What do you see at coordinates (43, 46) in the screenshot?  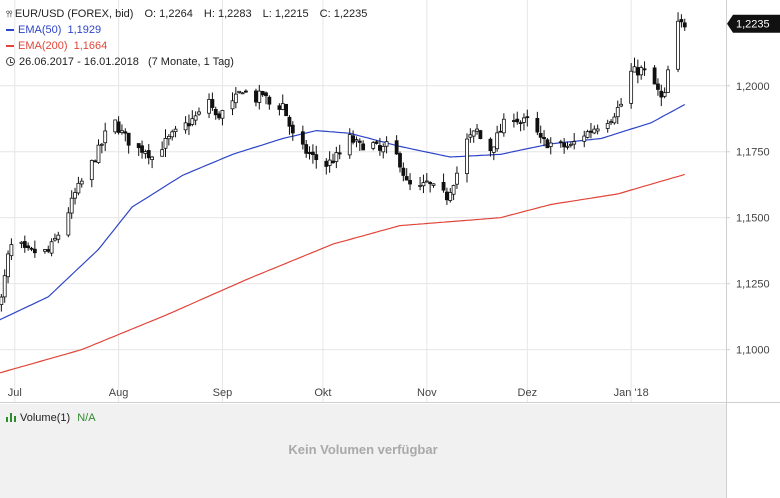 I see `ema200-name: EMA(200)` at bounding box center [43, 46].